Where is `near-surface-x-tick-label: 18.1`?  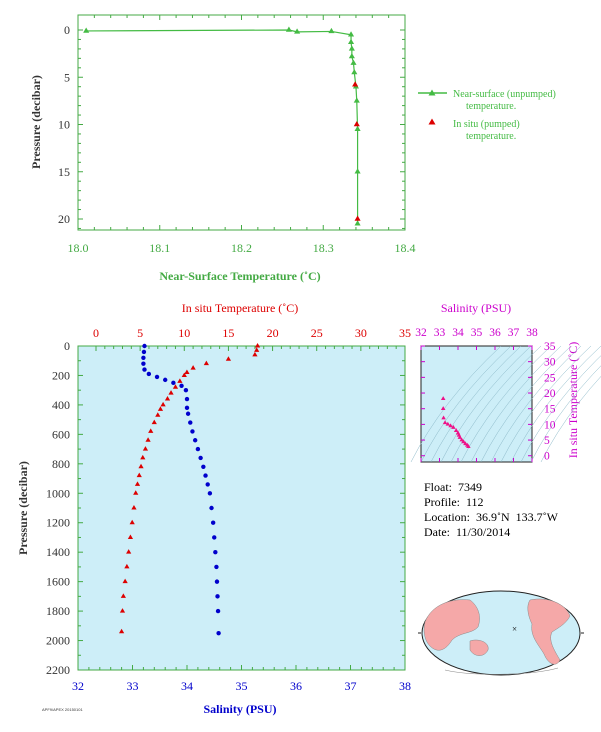
near-surface-x-tick-label: 18.1 is located at coordinates (159, 248).